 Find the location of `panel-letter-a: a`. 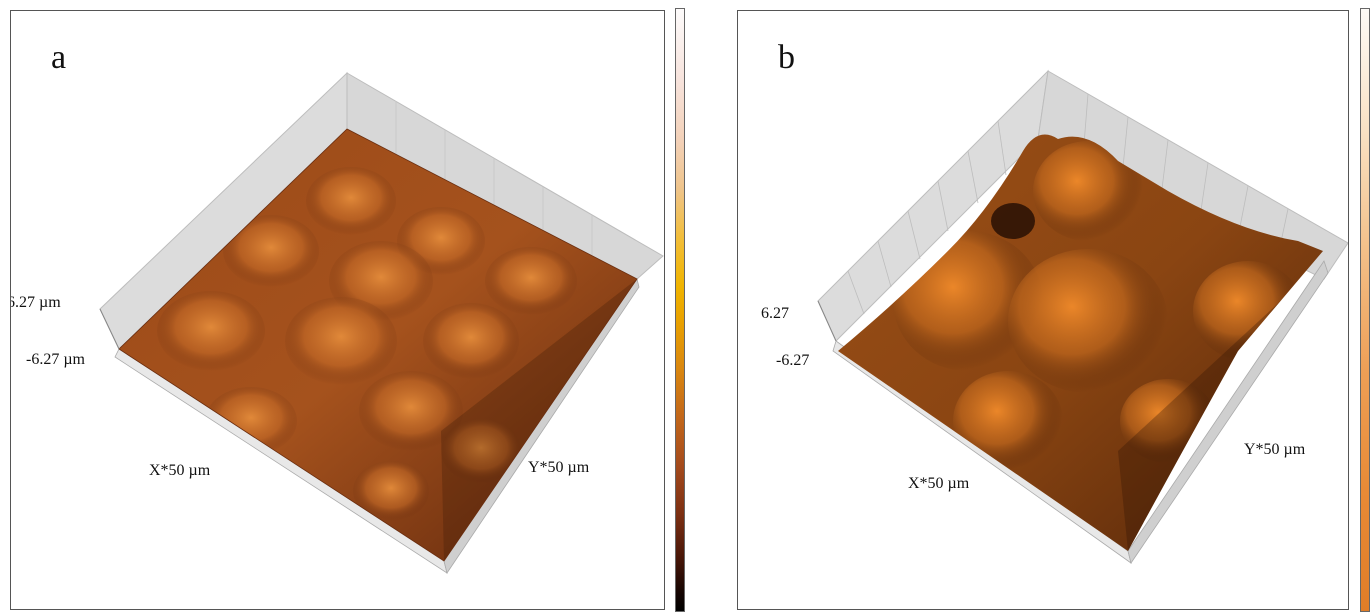

panel-letter-a: a is located at coordinates (59, 57).